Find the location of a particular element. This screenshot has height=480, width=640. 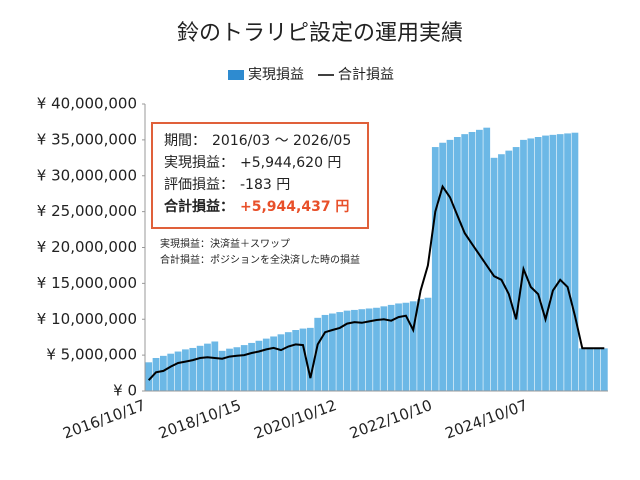

summary-value: +5,944,437 円 is located at coordinates (294, 207).